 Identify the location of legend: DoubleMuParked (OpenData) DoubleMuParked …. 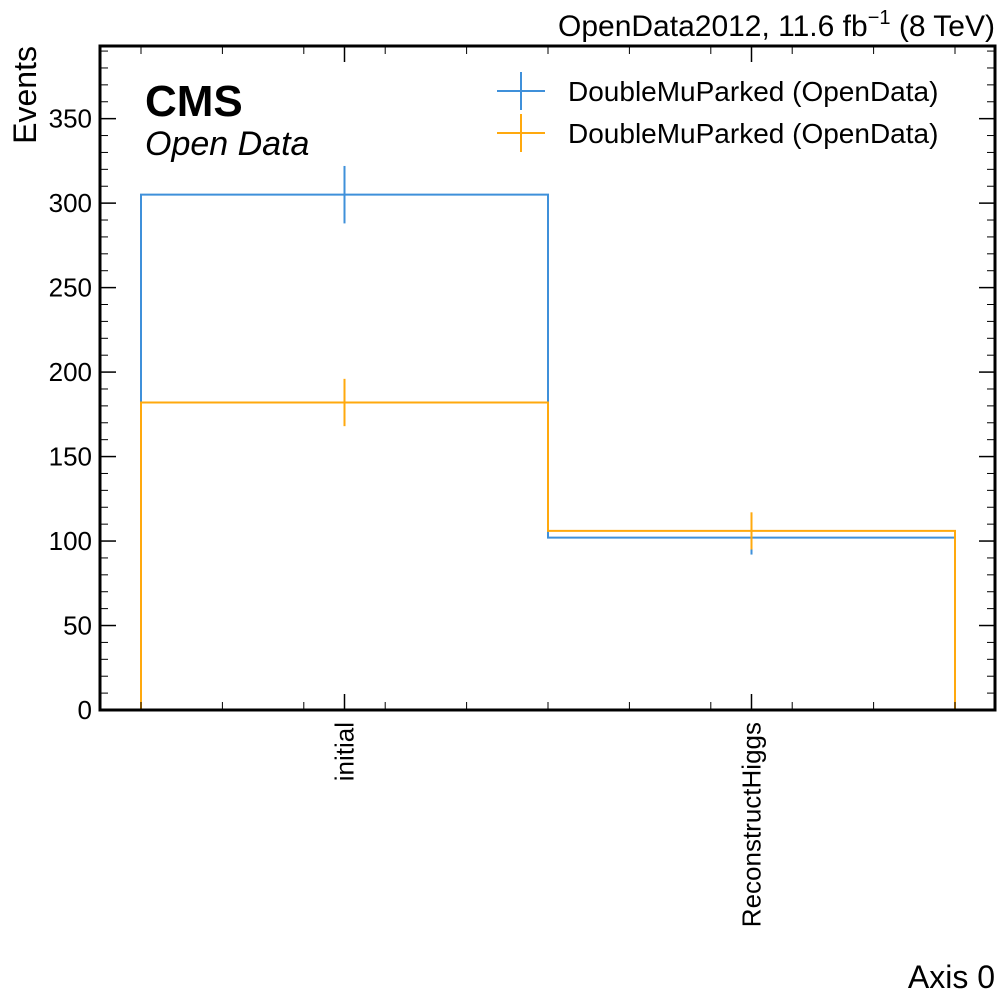
(717, 112).